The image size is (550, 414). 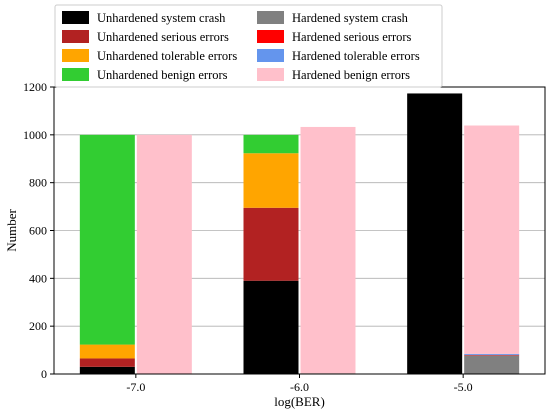 What do you see at coordinates (44, 374) in the screenshot?
I see `y-tick-label: 0` at bounding box center [44, 374].